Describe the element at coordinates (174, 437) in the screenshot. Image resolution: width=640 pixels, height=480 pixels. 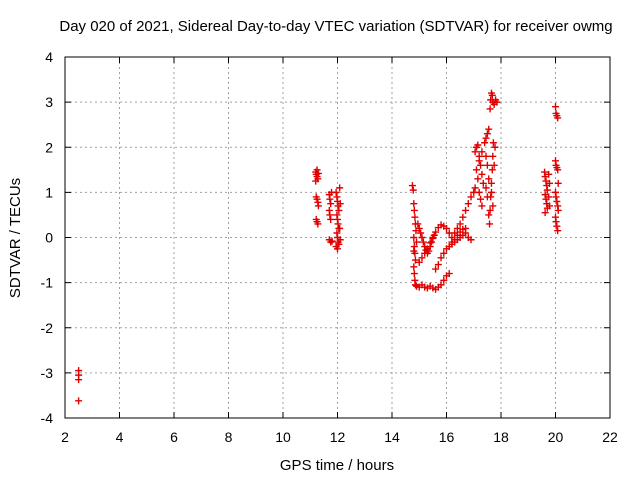
I see `x-tick-label: 6` at that location.